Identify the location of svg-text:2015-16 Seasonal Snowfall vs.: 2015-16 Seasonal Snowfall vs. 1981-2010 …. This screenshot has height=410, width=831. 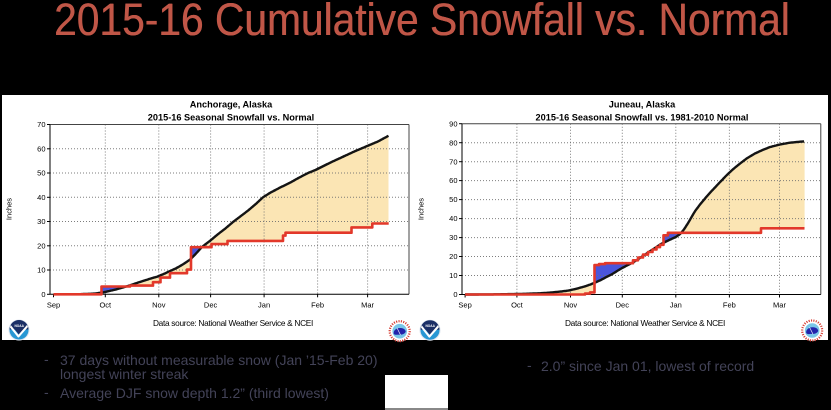
(642, 118).